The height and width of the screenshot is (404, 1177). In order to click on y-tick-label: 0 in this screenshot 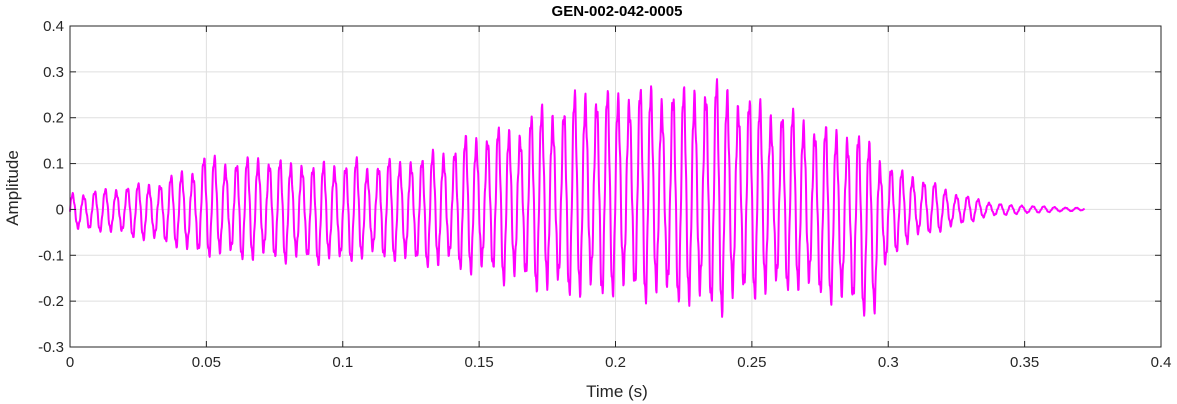, I will do `click(60, 209)`.